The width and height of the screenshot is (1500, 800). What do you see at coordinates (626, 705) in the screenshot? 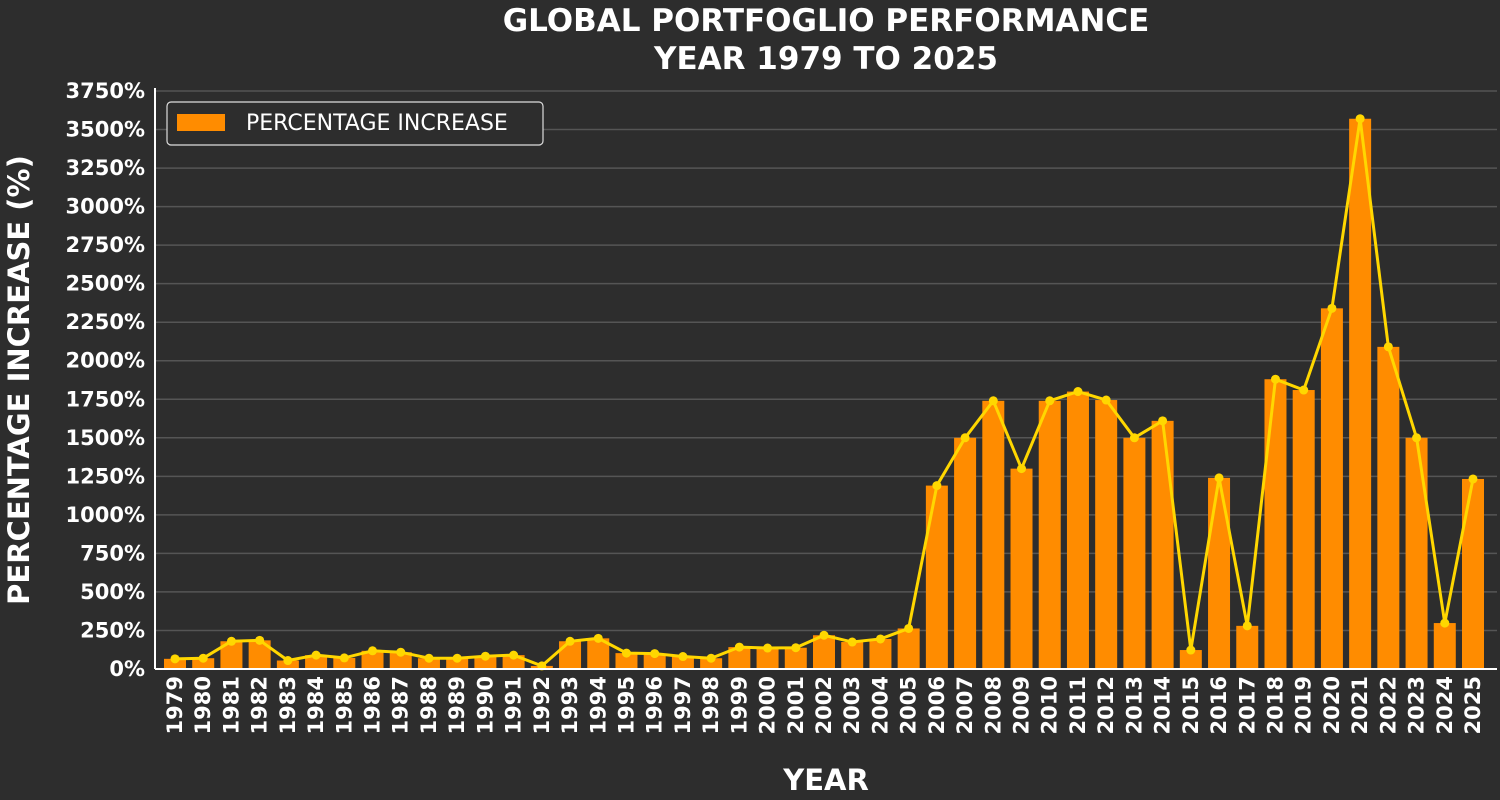
I see `x-tick-label: 1995` at bounding box center [626, 705].